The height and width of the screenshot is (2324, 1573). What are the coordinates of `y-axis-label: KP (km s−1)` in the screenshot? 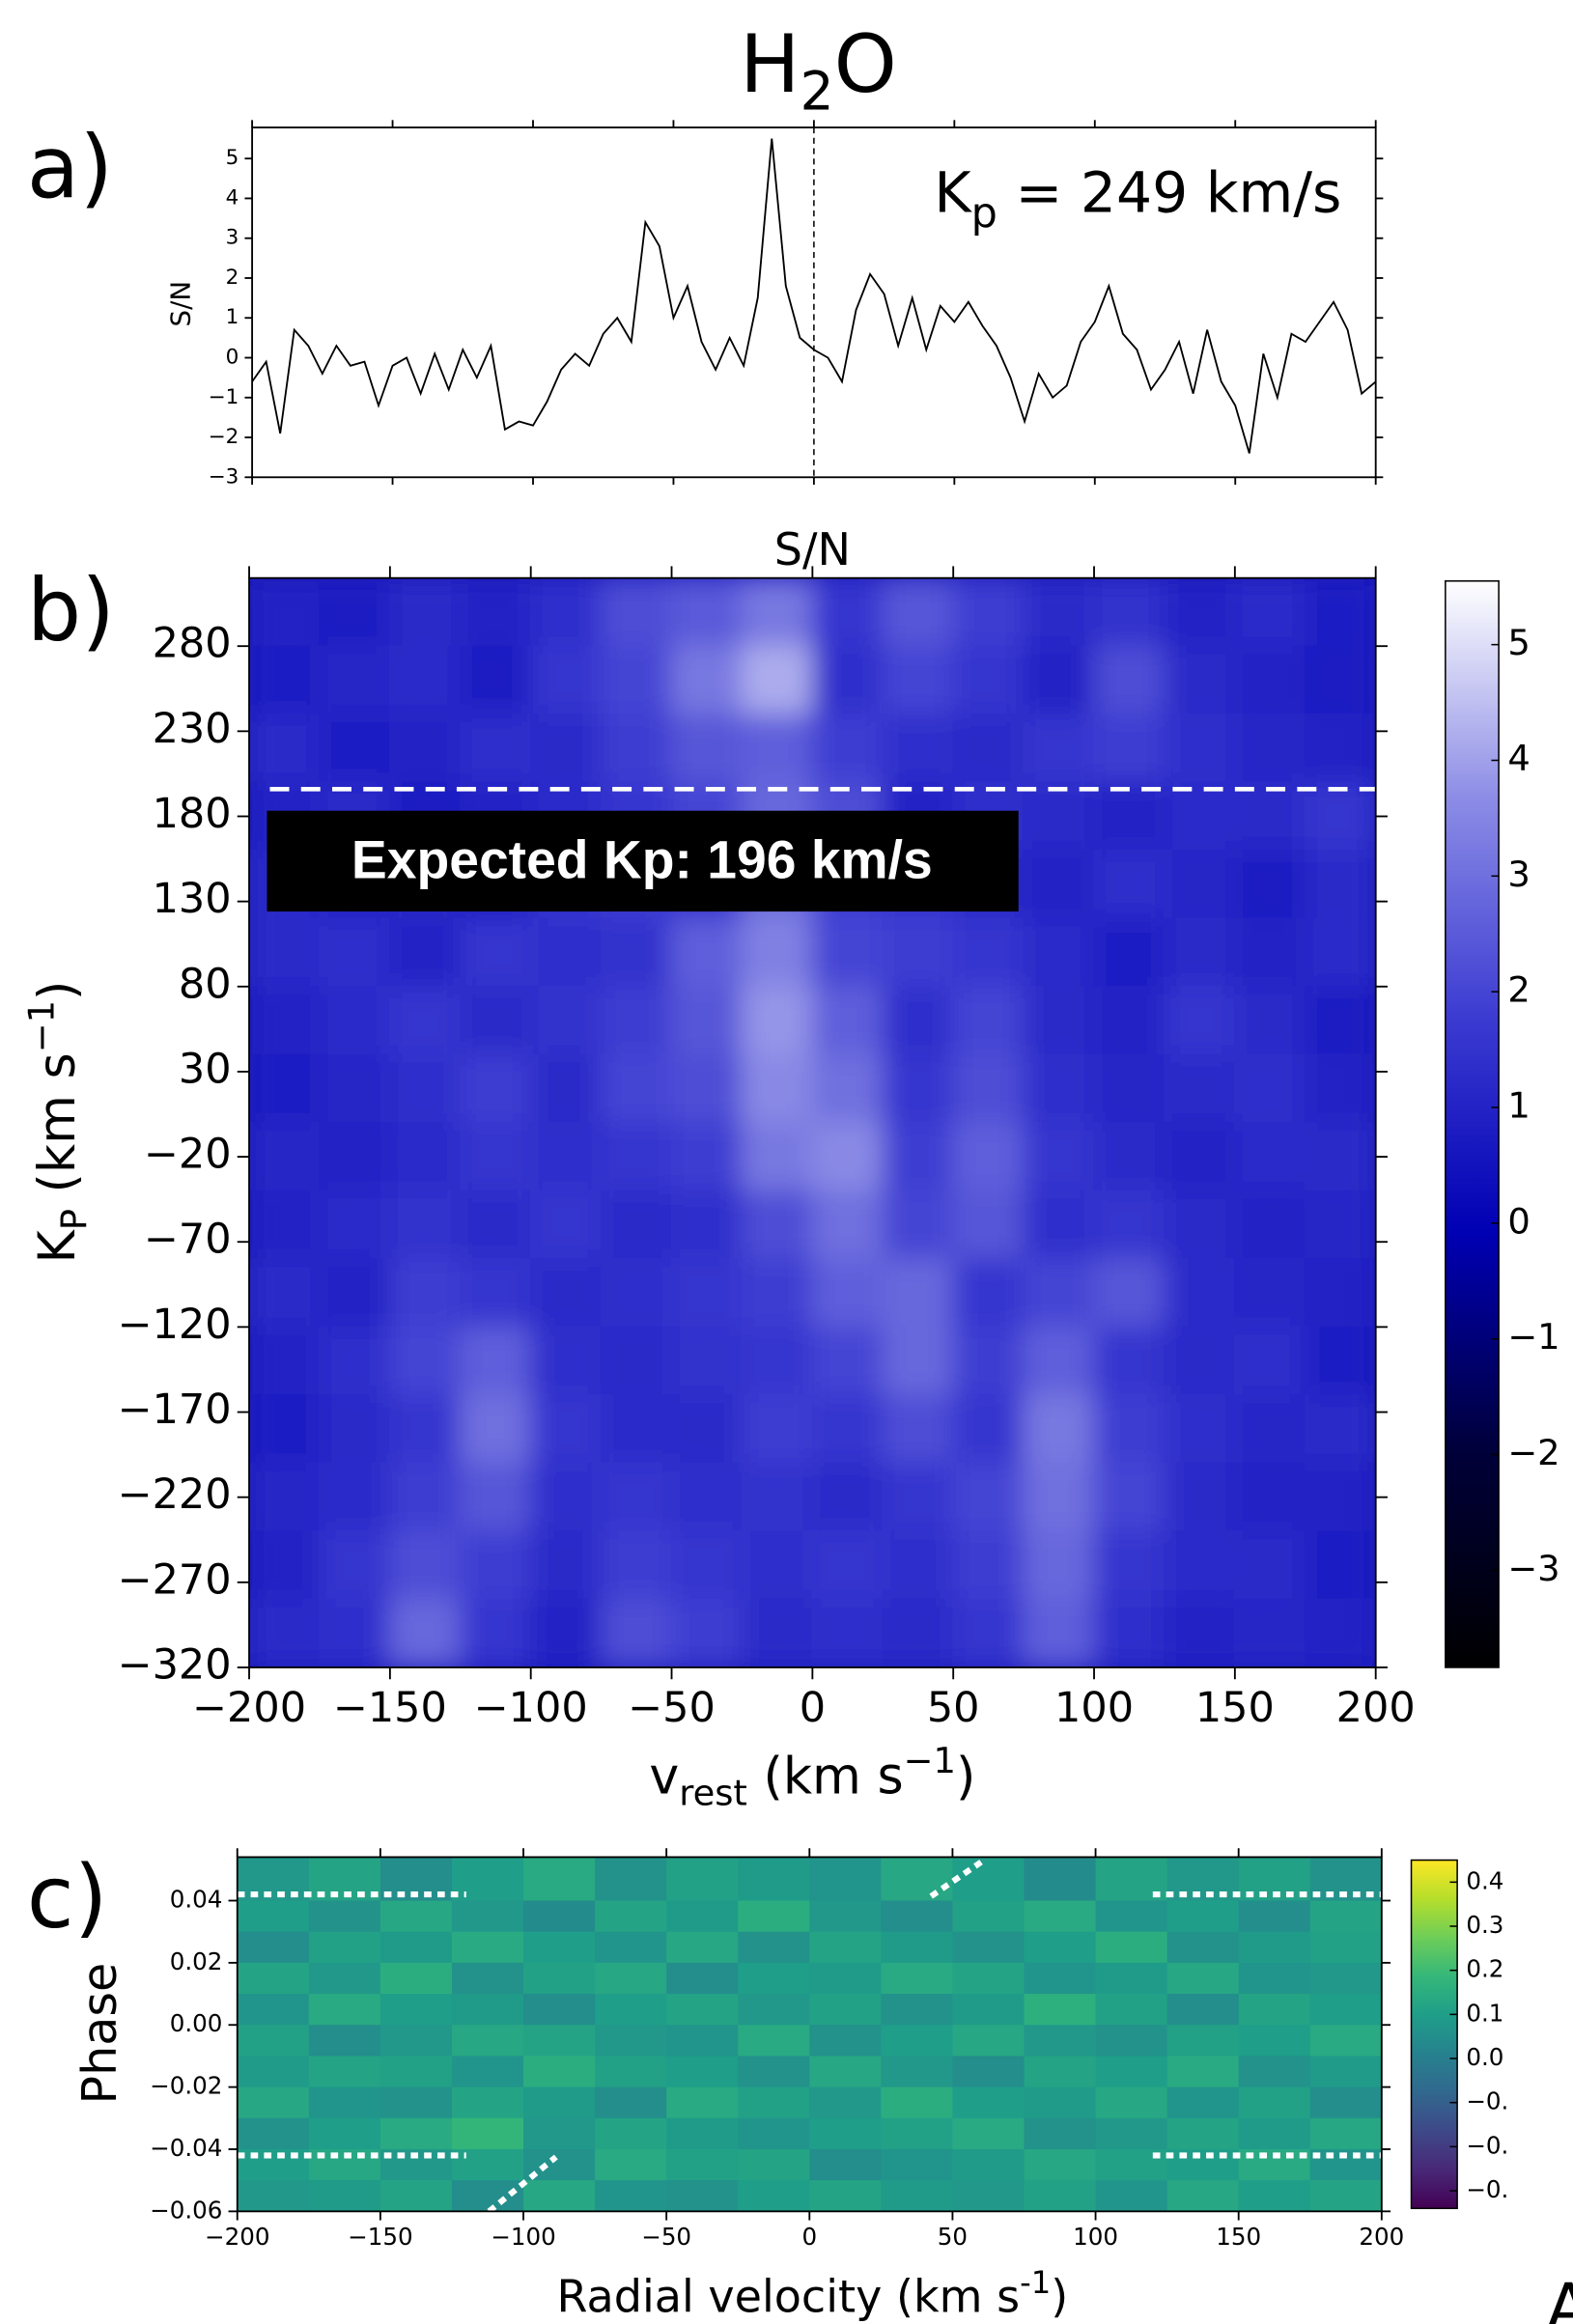 It's located at (58, 1122).